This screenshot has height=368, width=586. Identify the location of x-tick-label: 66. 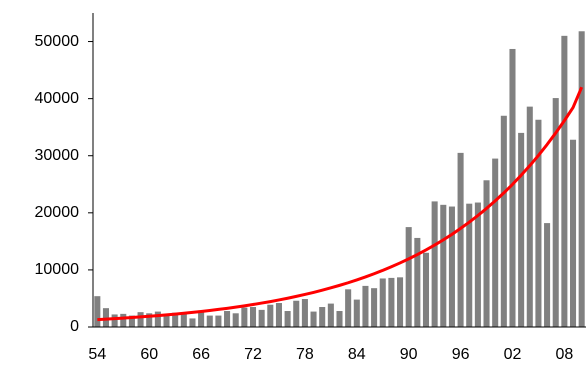
(201, 354).